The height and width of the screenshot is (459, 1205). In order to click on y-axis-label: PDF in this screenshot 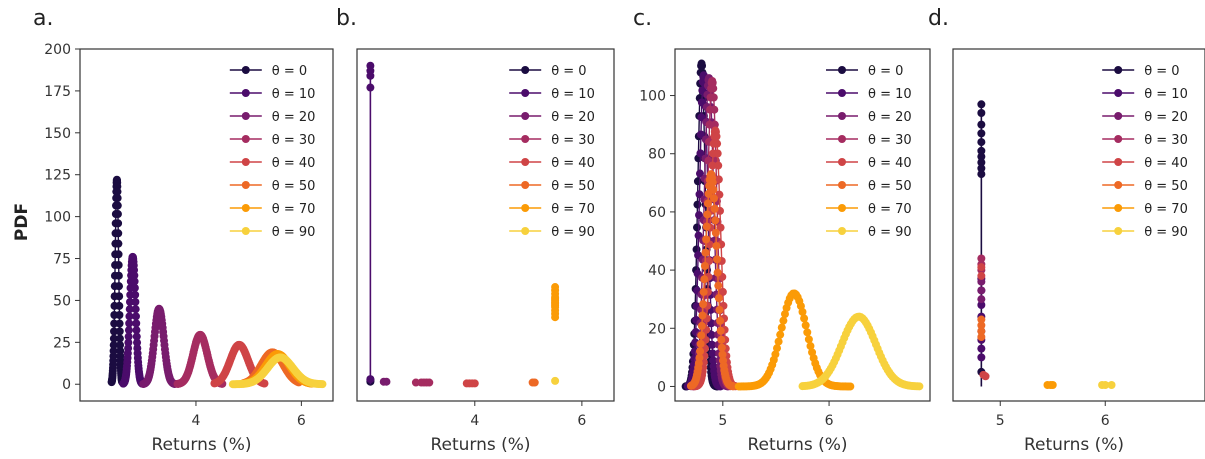, I will do `click(22, 222)`.